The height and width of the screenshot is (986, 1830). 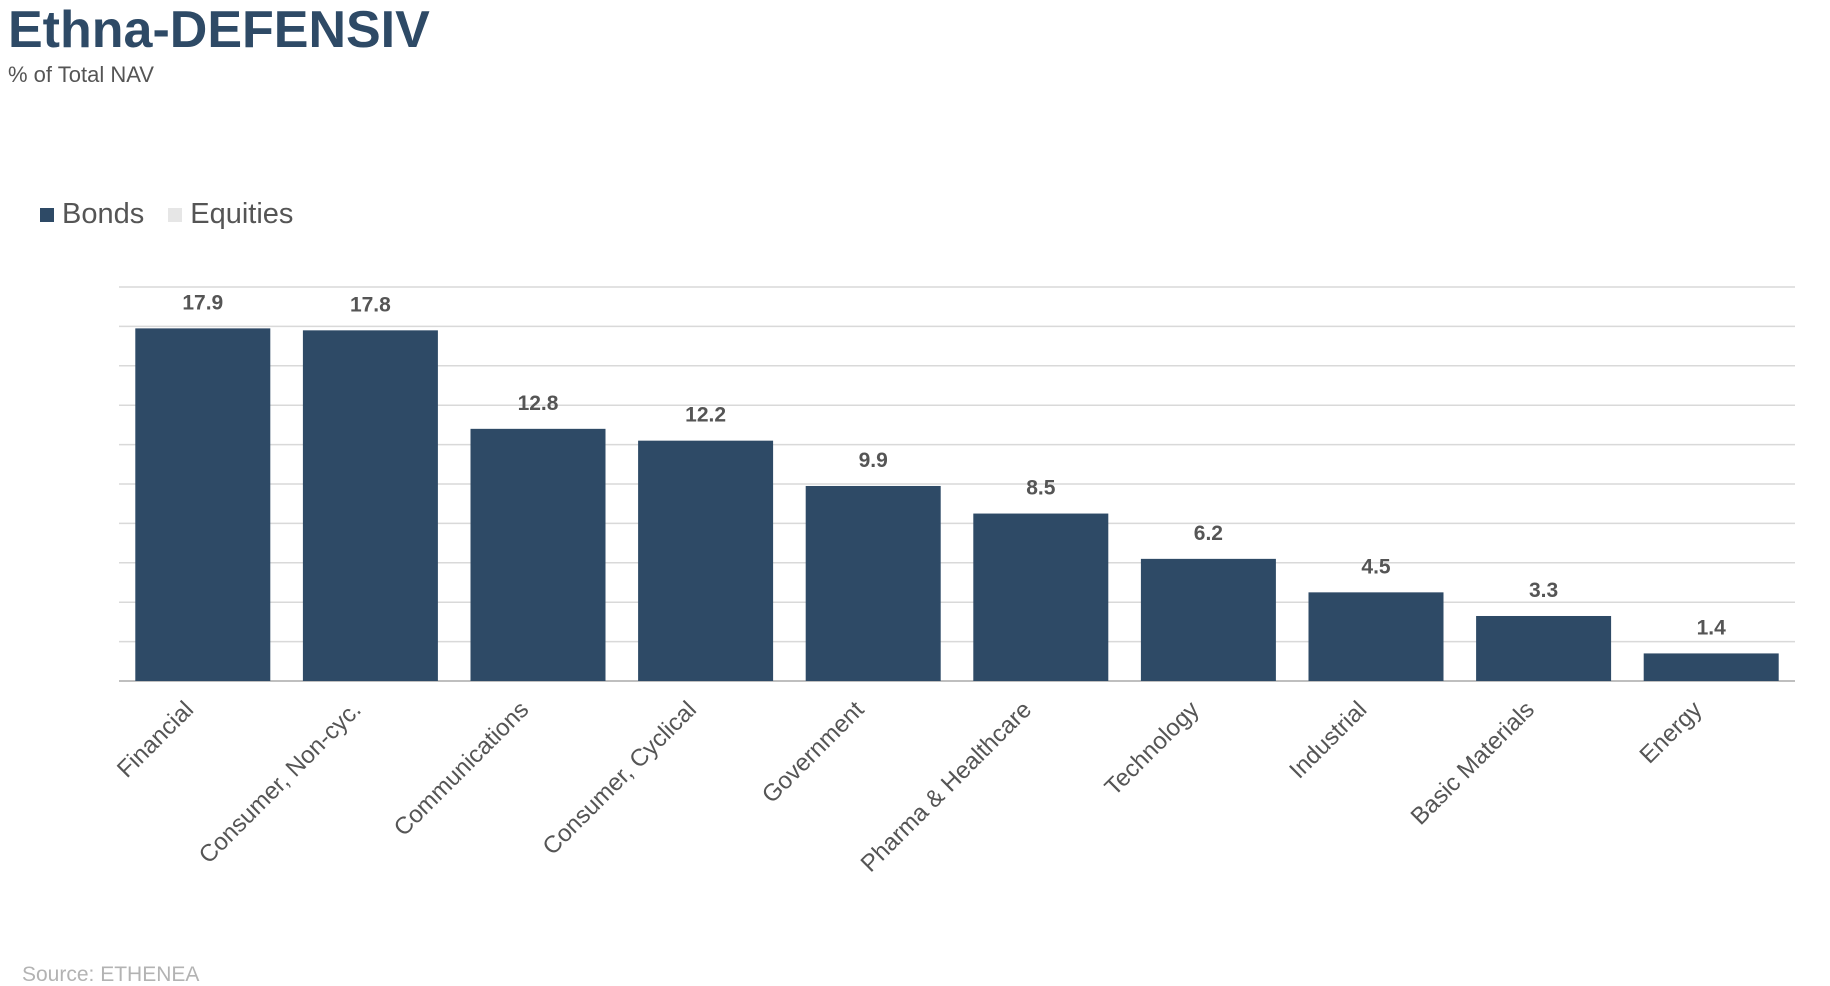 I want to click on data-label: 8.5, so click(x=1041, y=488).